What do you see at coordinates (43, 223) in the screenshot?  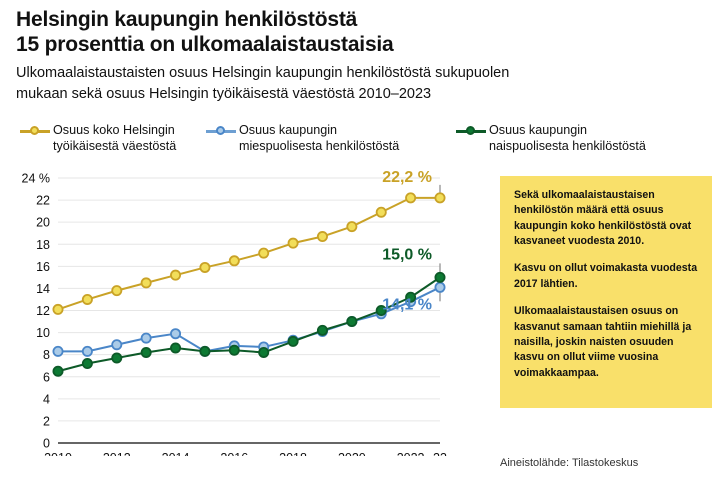 I see `y-tick-label: 20` at bounding box center [43, 223].